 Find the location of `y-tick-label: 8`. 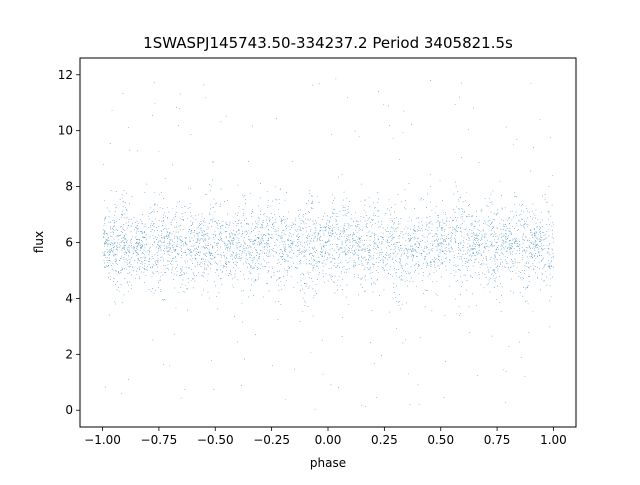

y-tick-label: 8 is located at coordinates (69, 187).